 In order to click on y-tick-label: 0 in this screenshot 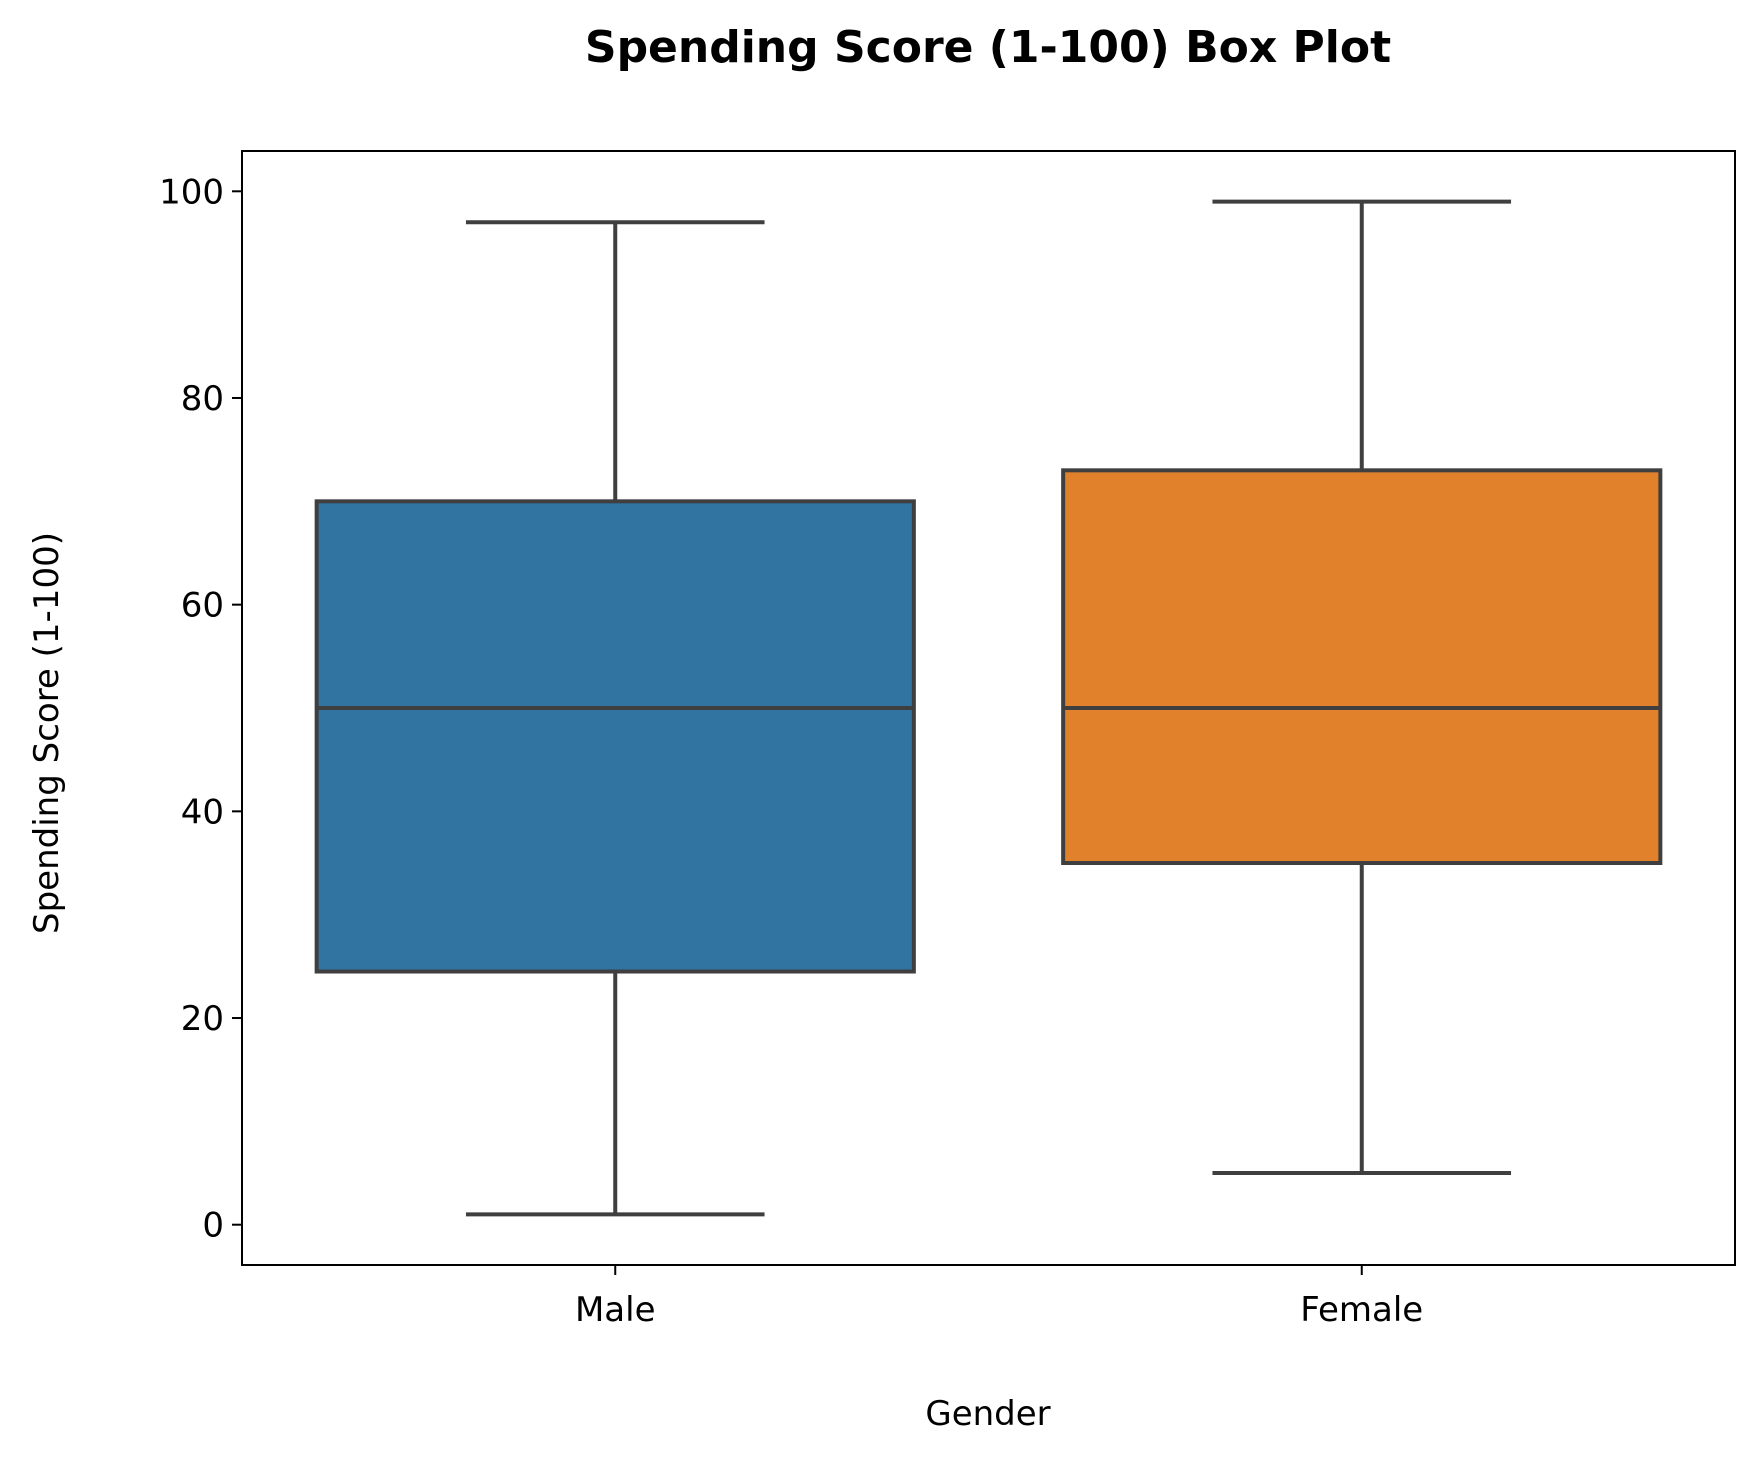, I will do `click(213, 1226)`.